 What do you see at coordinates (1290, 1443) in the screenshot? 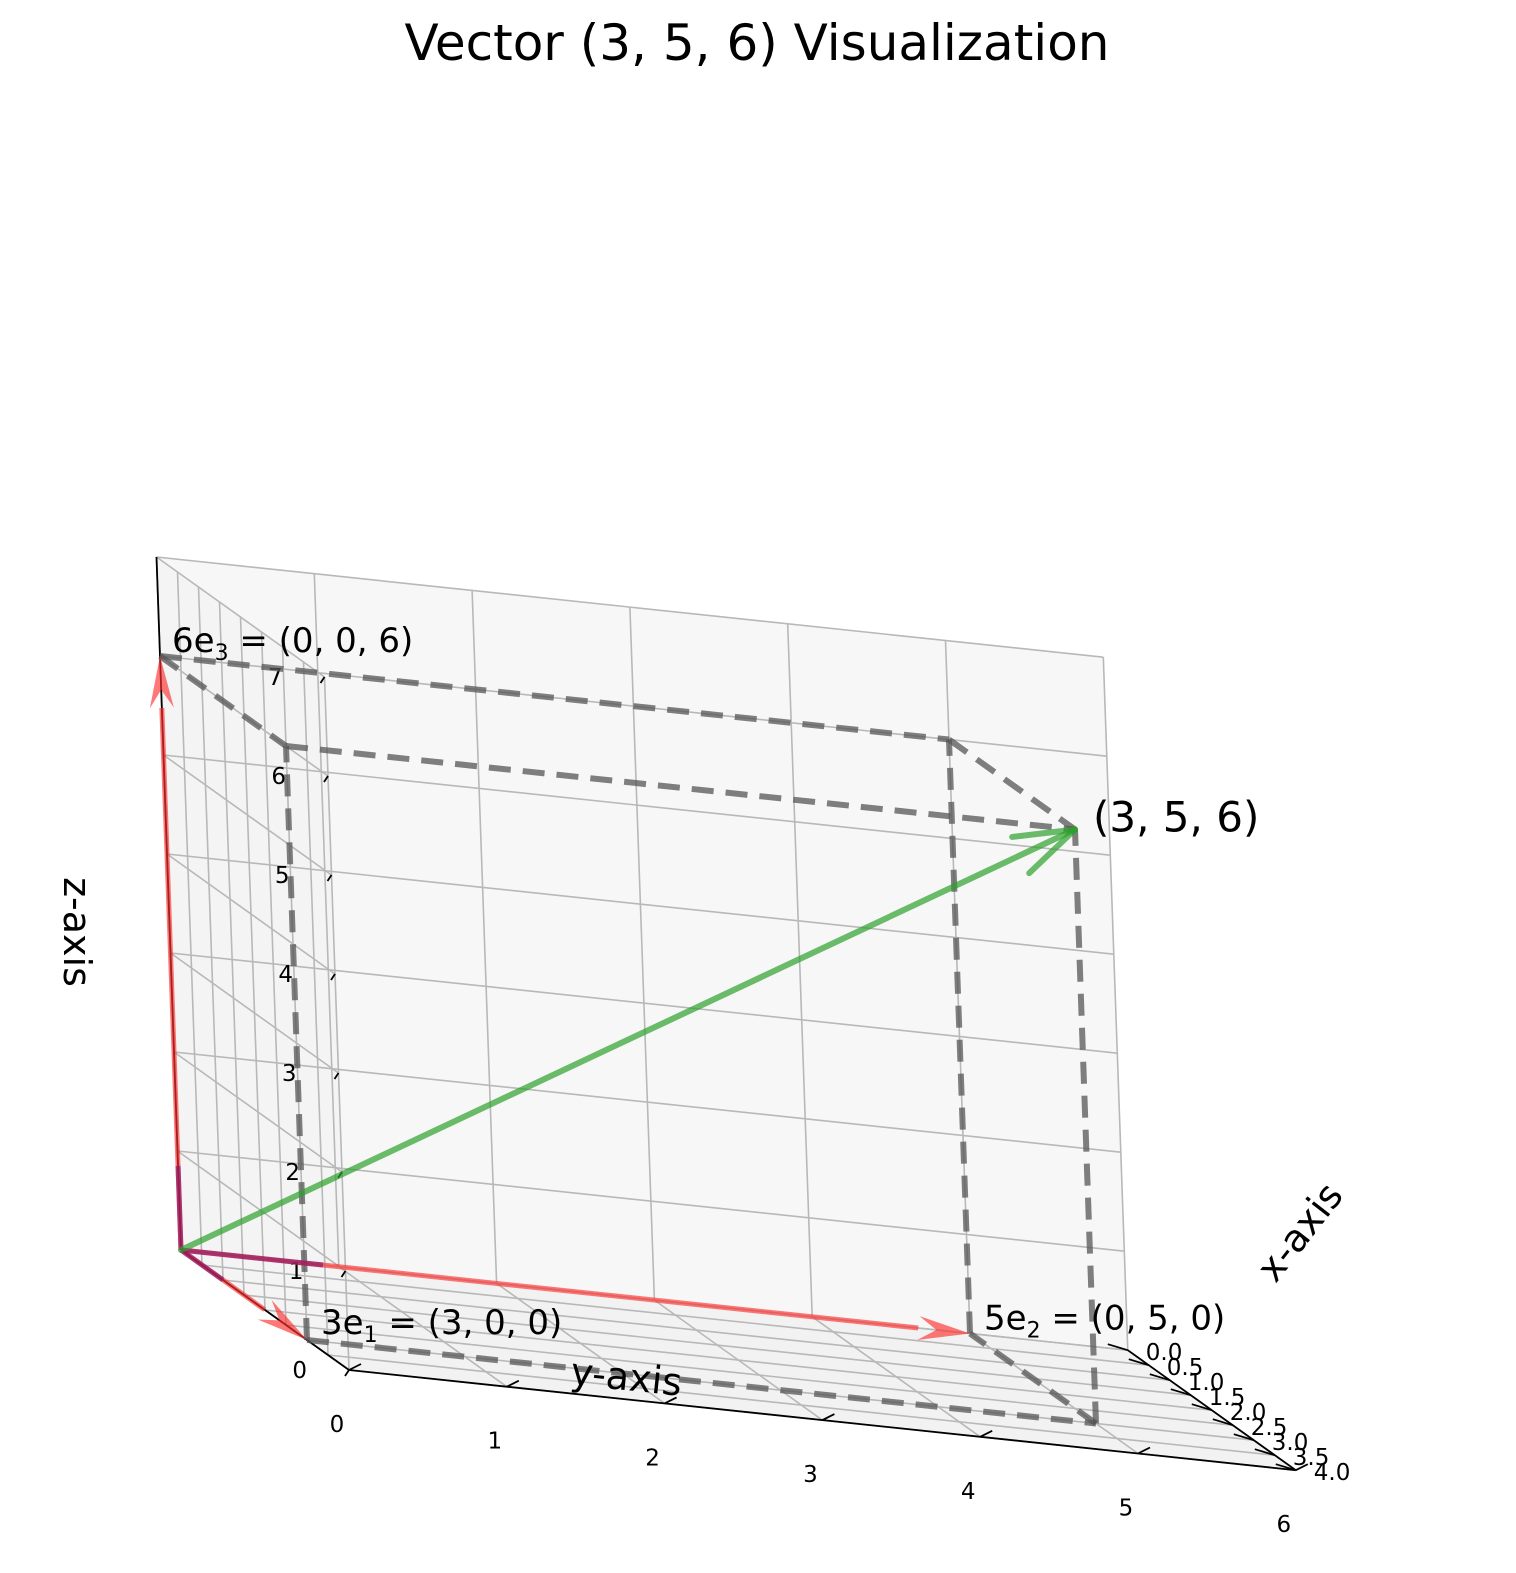
I see `x-tick-label: 3.0` at bounding box center [1290, 1443].